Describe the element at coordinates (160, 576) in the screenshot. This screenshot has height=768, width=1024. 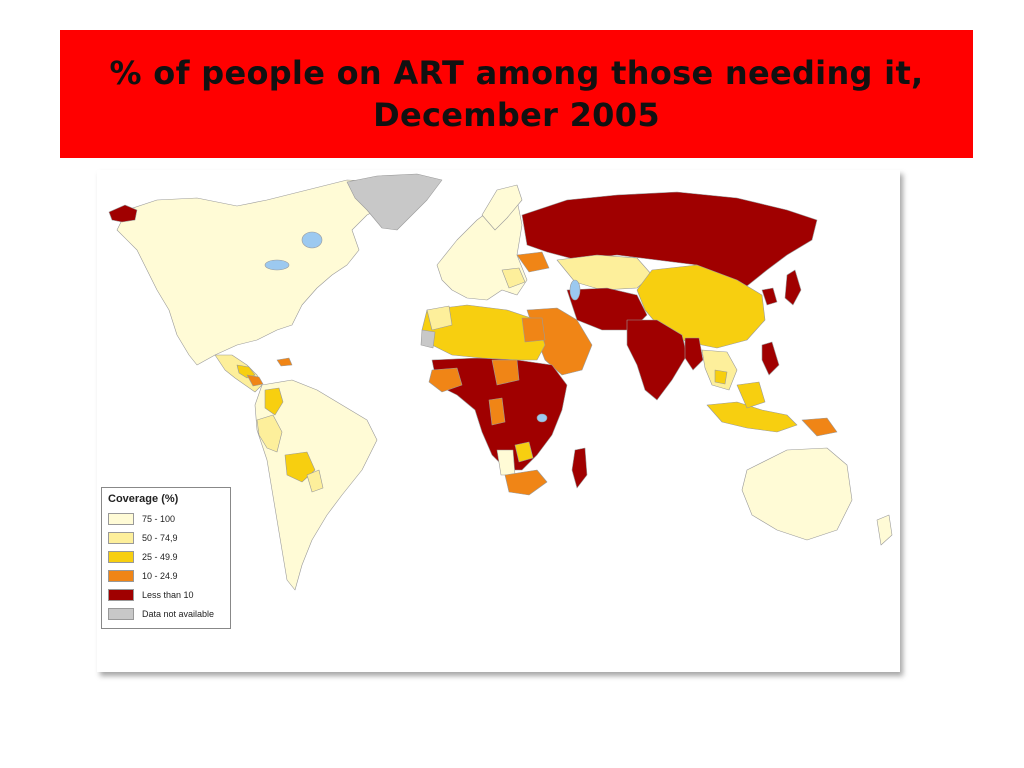
I see `legend-label: 10 - 24.9` at that location.